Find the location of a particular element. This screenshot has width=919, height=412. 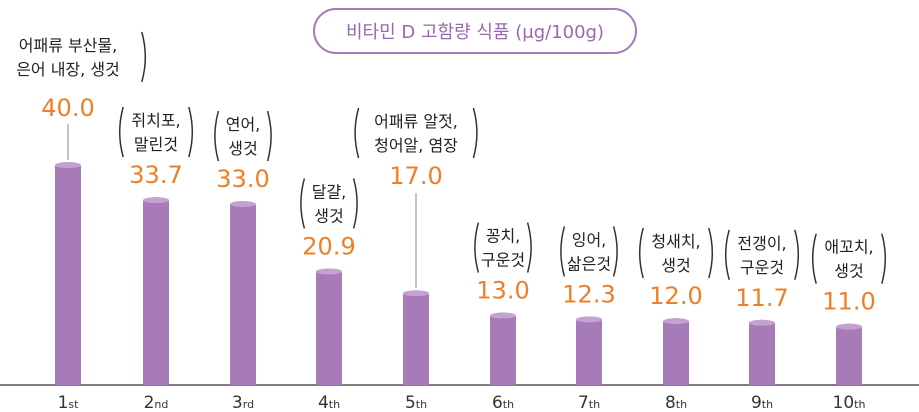

x-tick-label: 6th is located at coordinates (503, 402).